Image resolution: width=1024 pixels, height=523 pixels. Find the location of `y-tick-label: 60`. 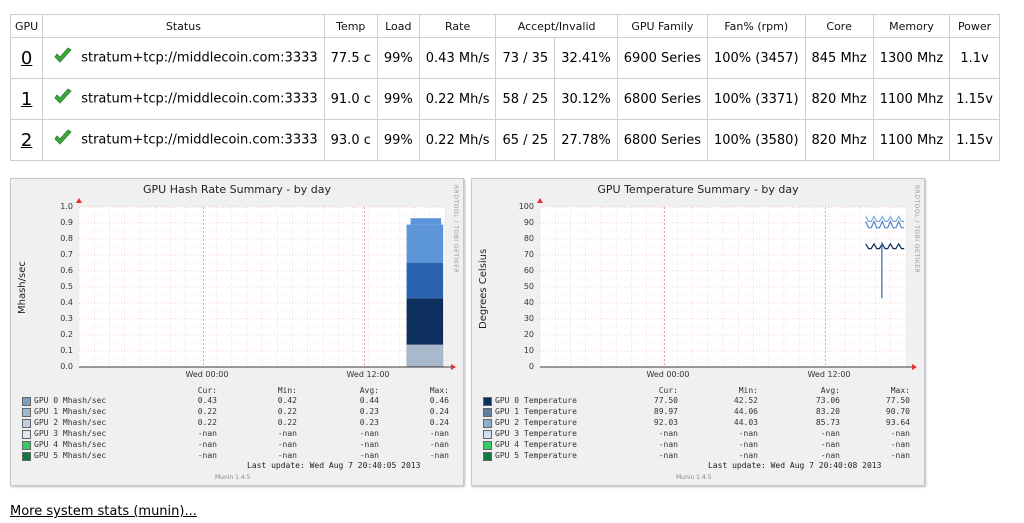

y-tick-label: 60 is located at coordinates (528, 270).